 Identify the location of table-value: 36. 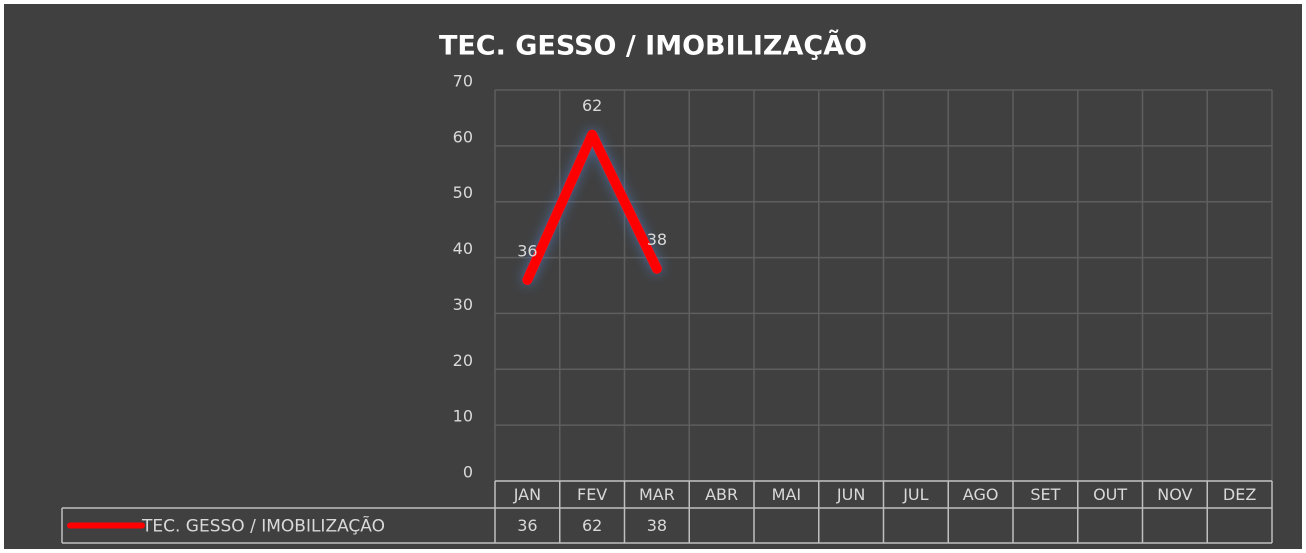
(527, 525).